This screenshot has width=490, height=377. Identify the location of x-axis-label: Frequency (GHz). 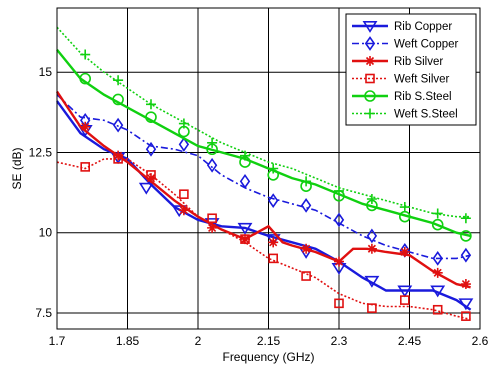
(268, 357).